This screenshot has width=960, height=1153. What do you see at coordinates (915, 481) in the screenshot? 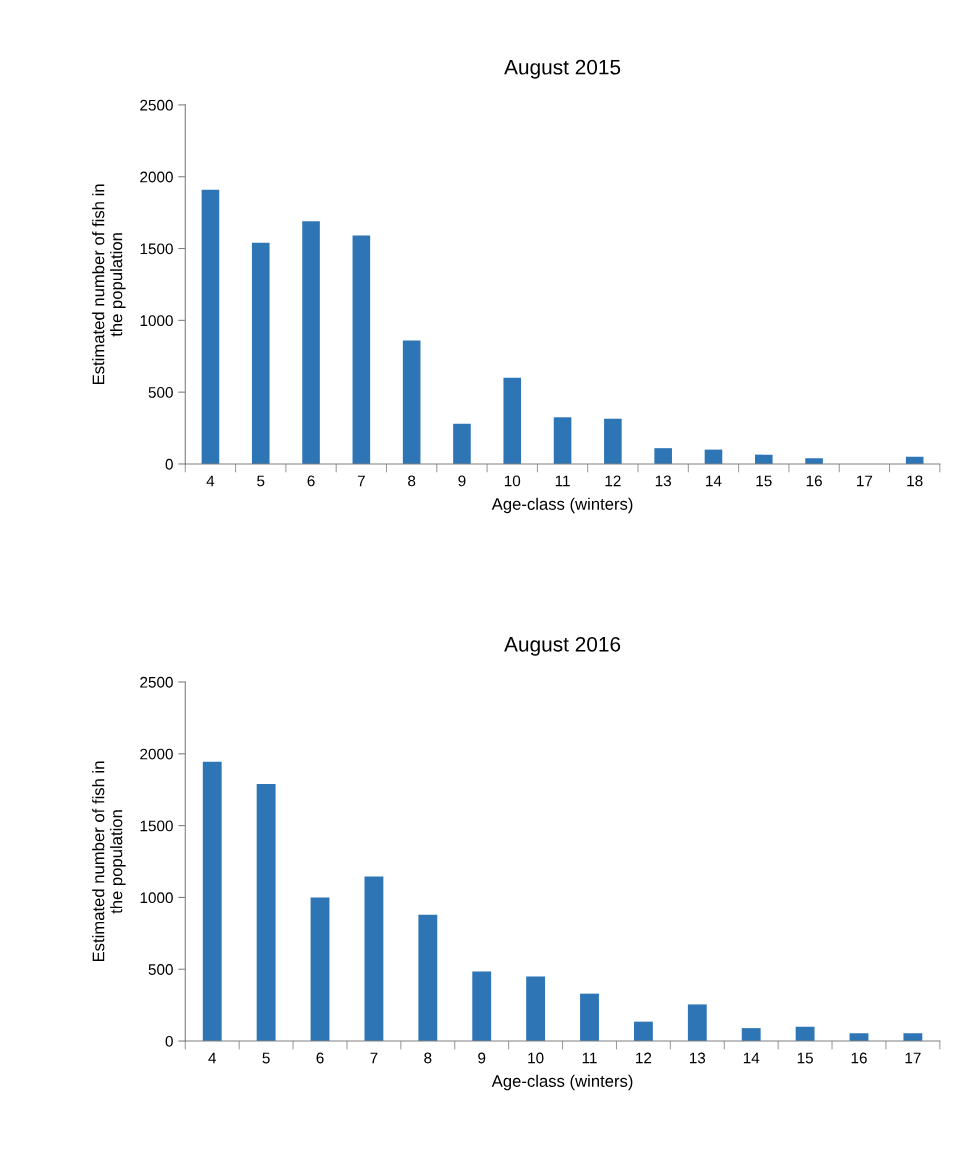
I see `x-tick-label: 18` at bounding box center [915, 481].